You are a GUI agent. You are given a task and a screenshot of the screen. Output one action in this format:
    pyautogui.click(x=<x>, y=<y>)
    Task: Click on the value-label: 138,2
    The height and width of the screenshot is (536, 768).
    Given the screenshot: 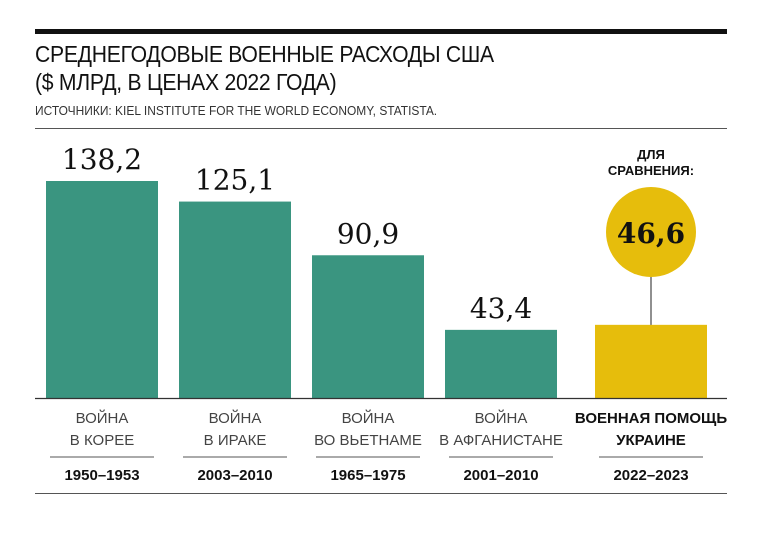 What is the action you would take?
    pyautogui.click(x=102, y=159)
    